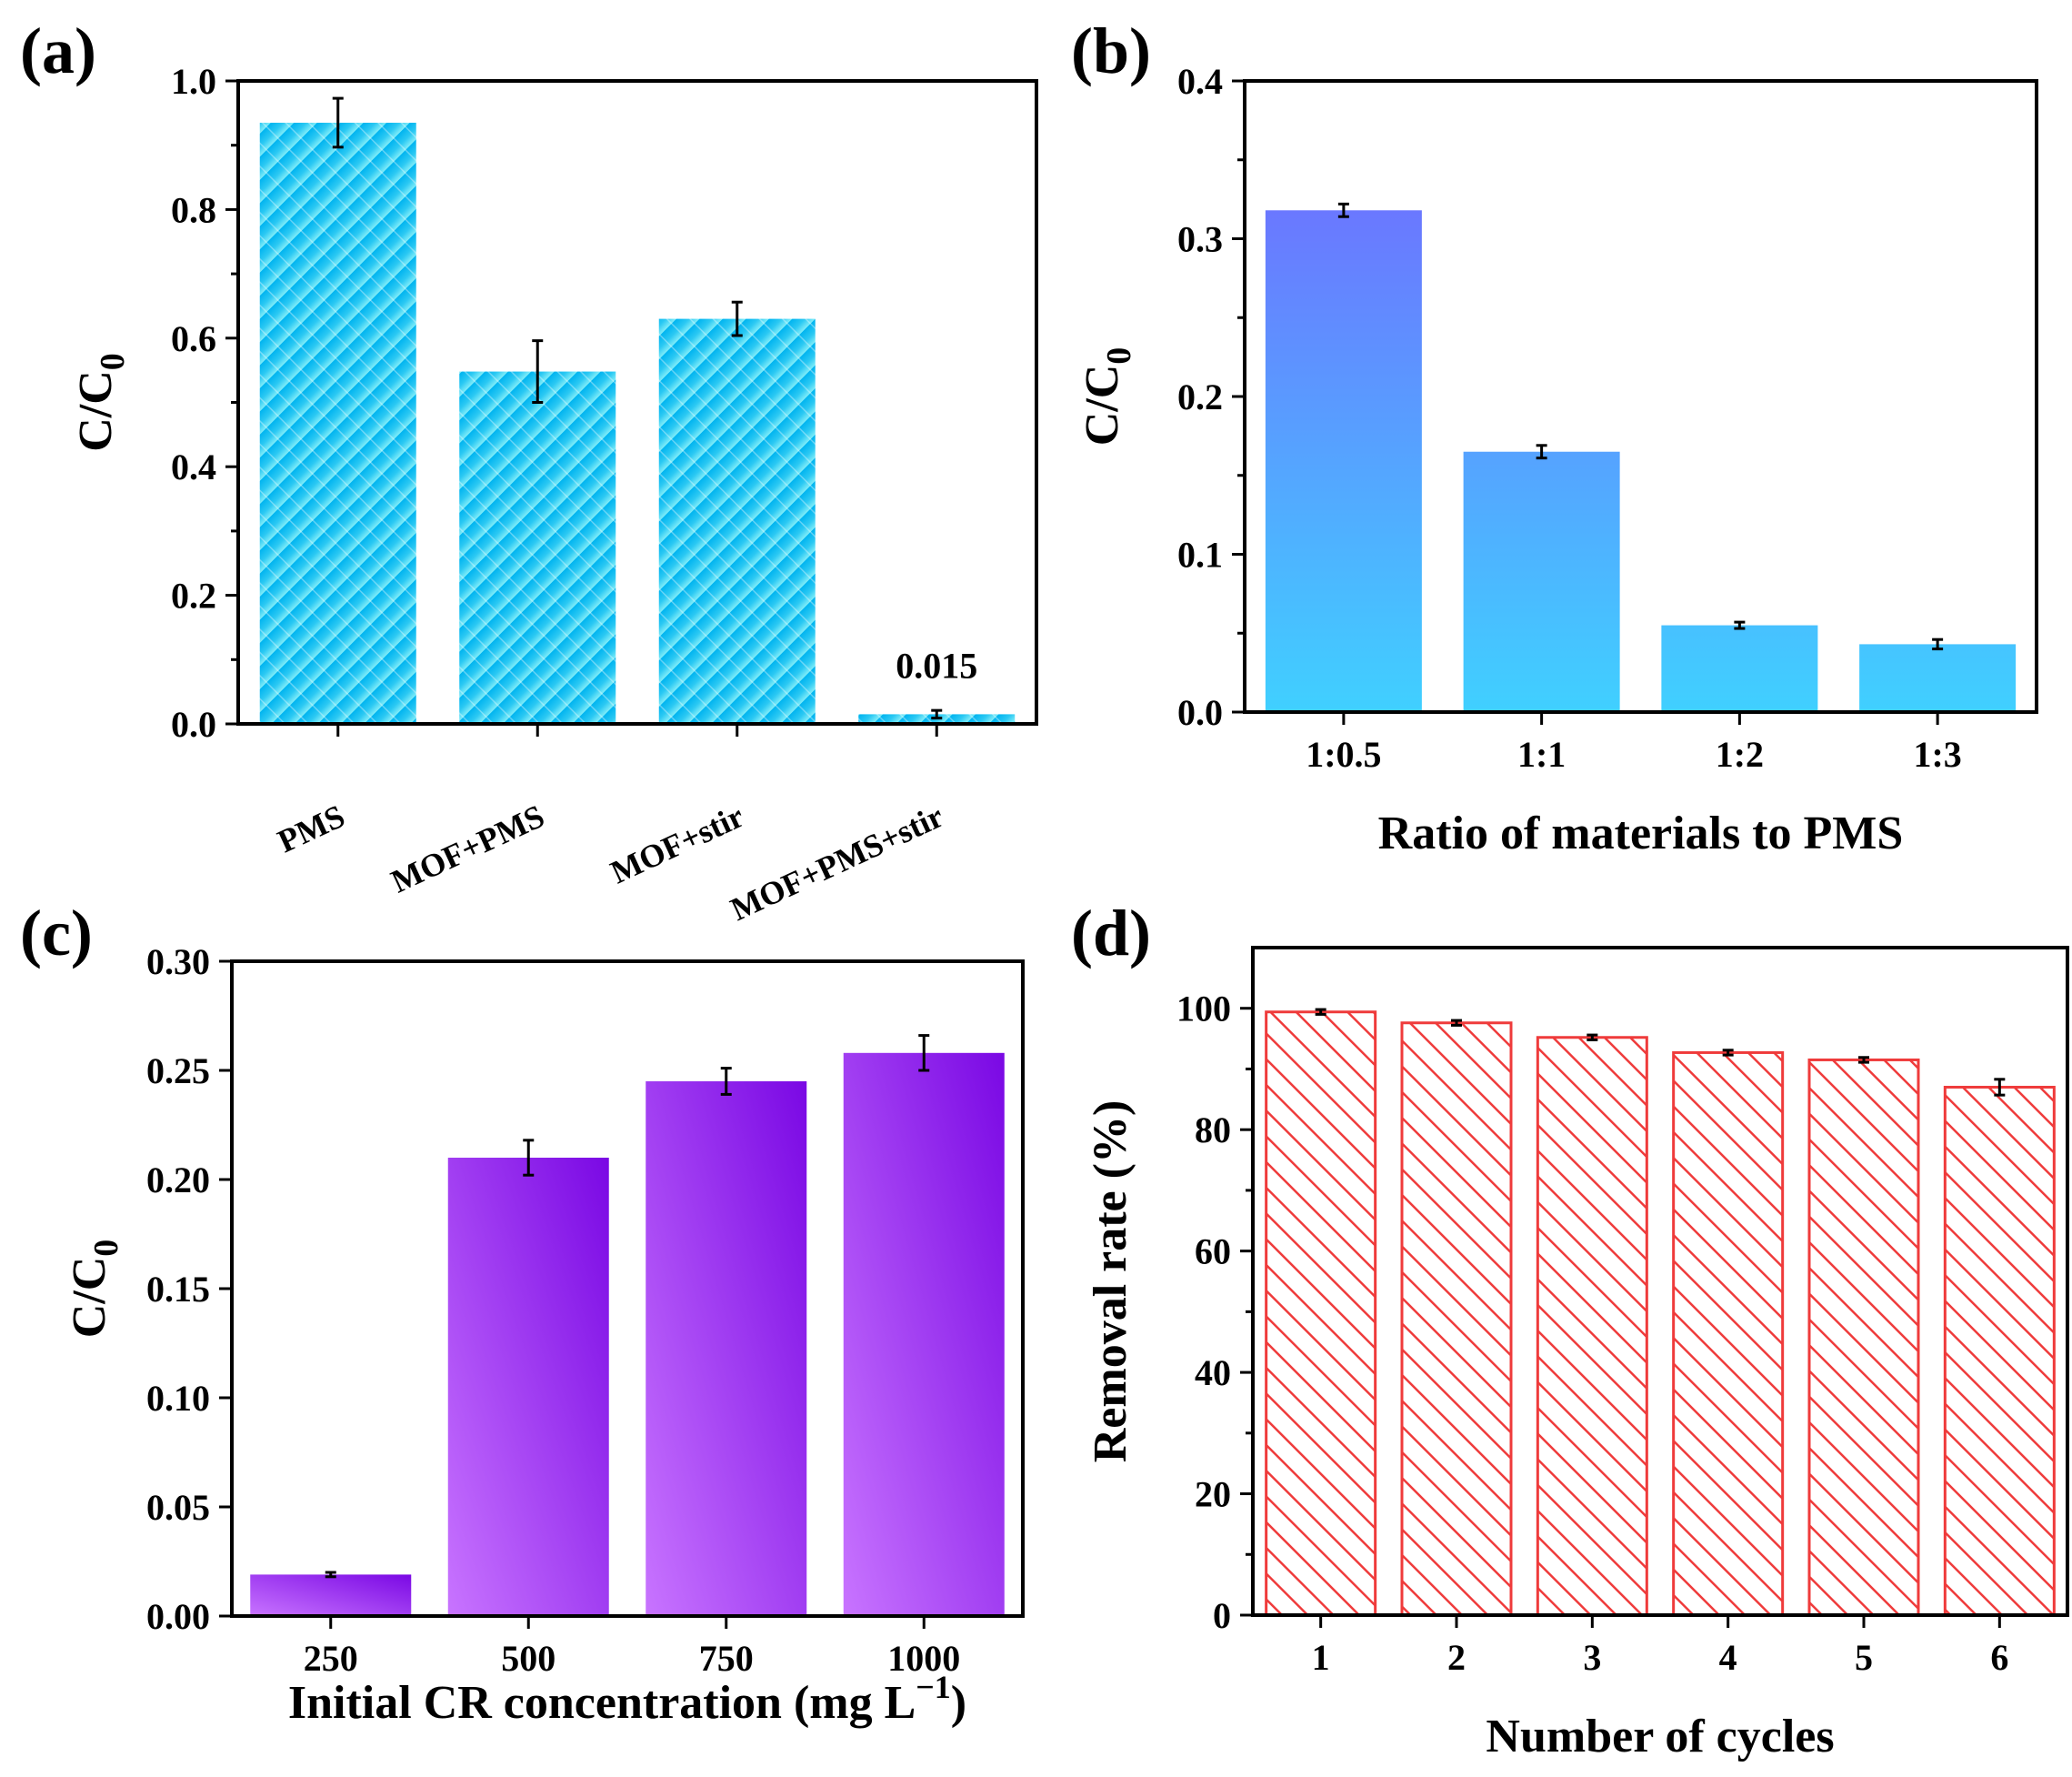  Describe the element at coordinates (1111, 933) in the screenshot. I see `panel-label-d: (d)` at that location.